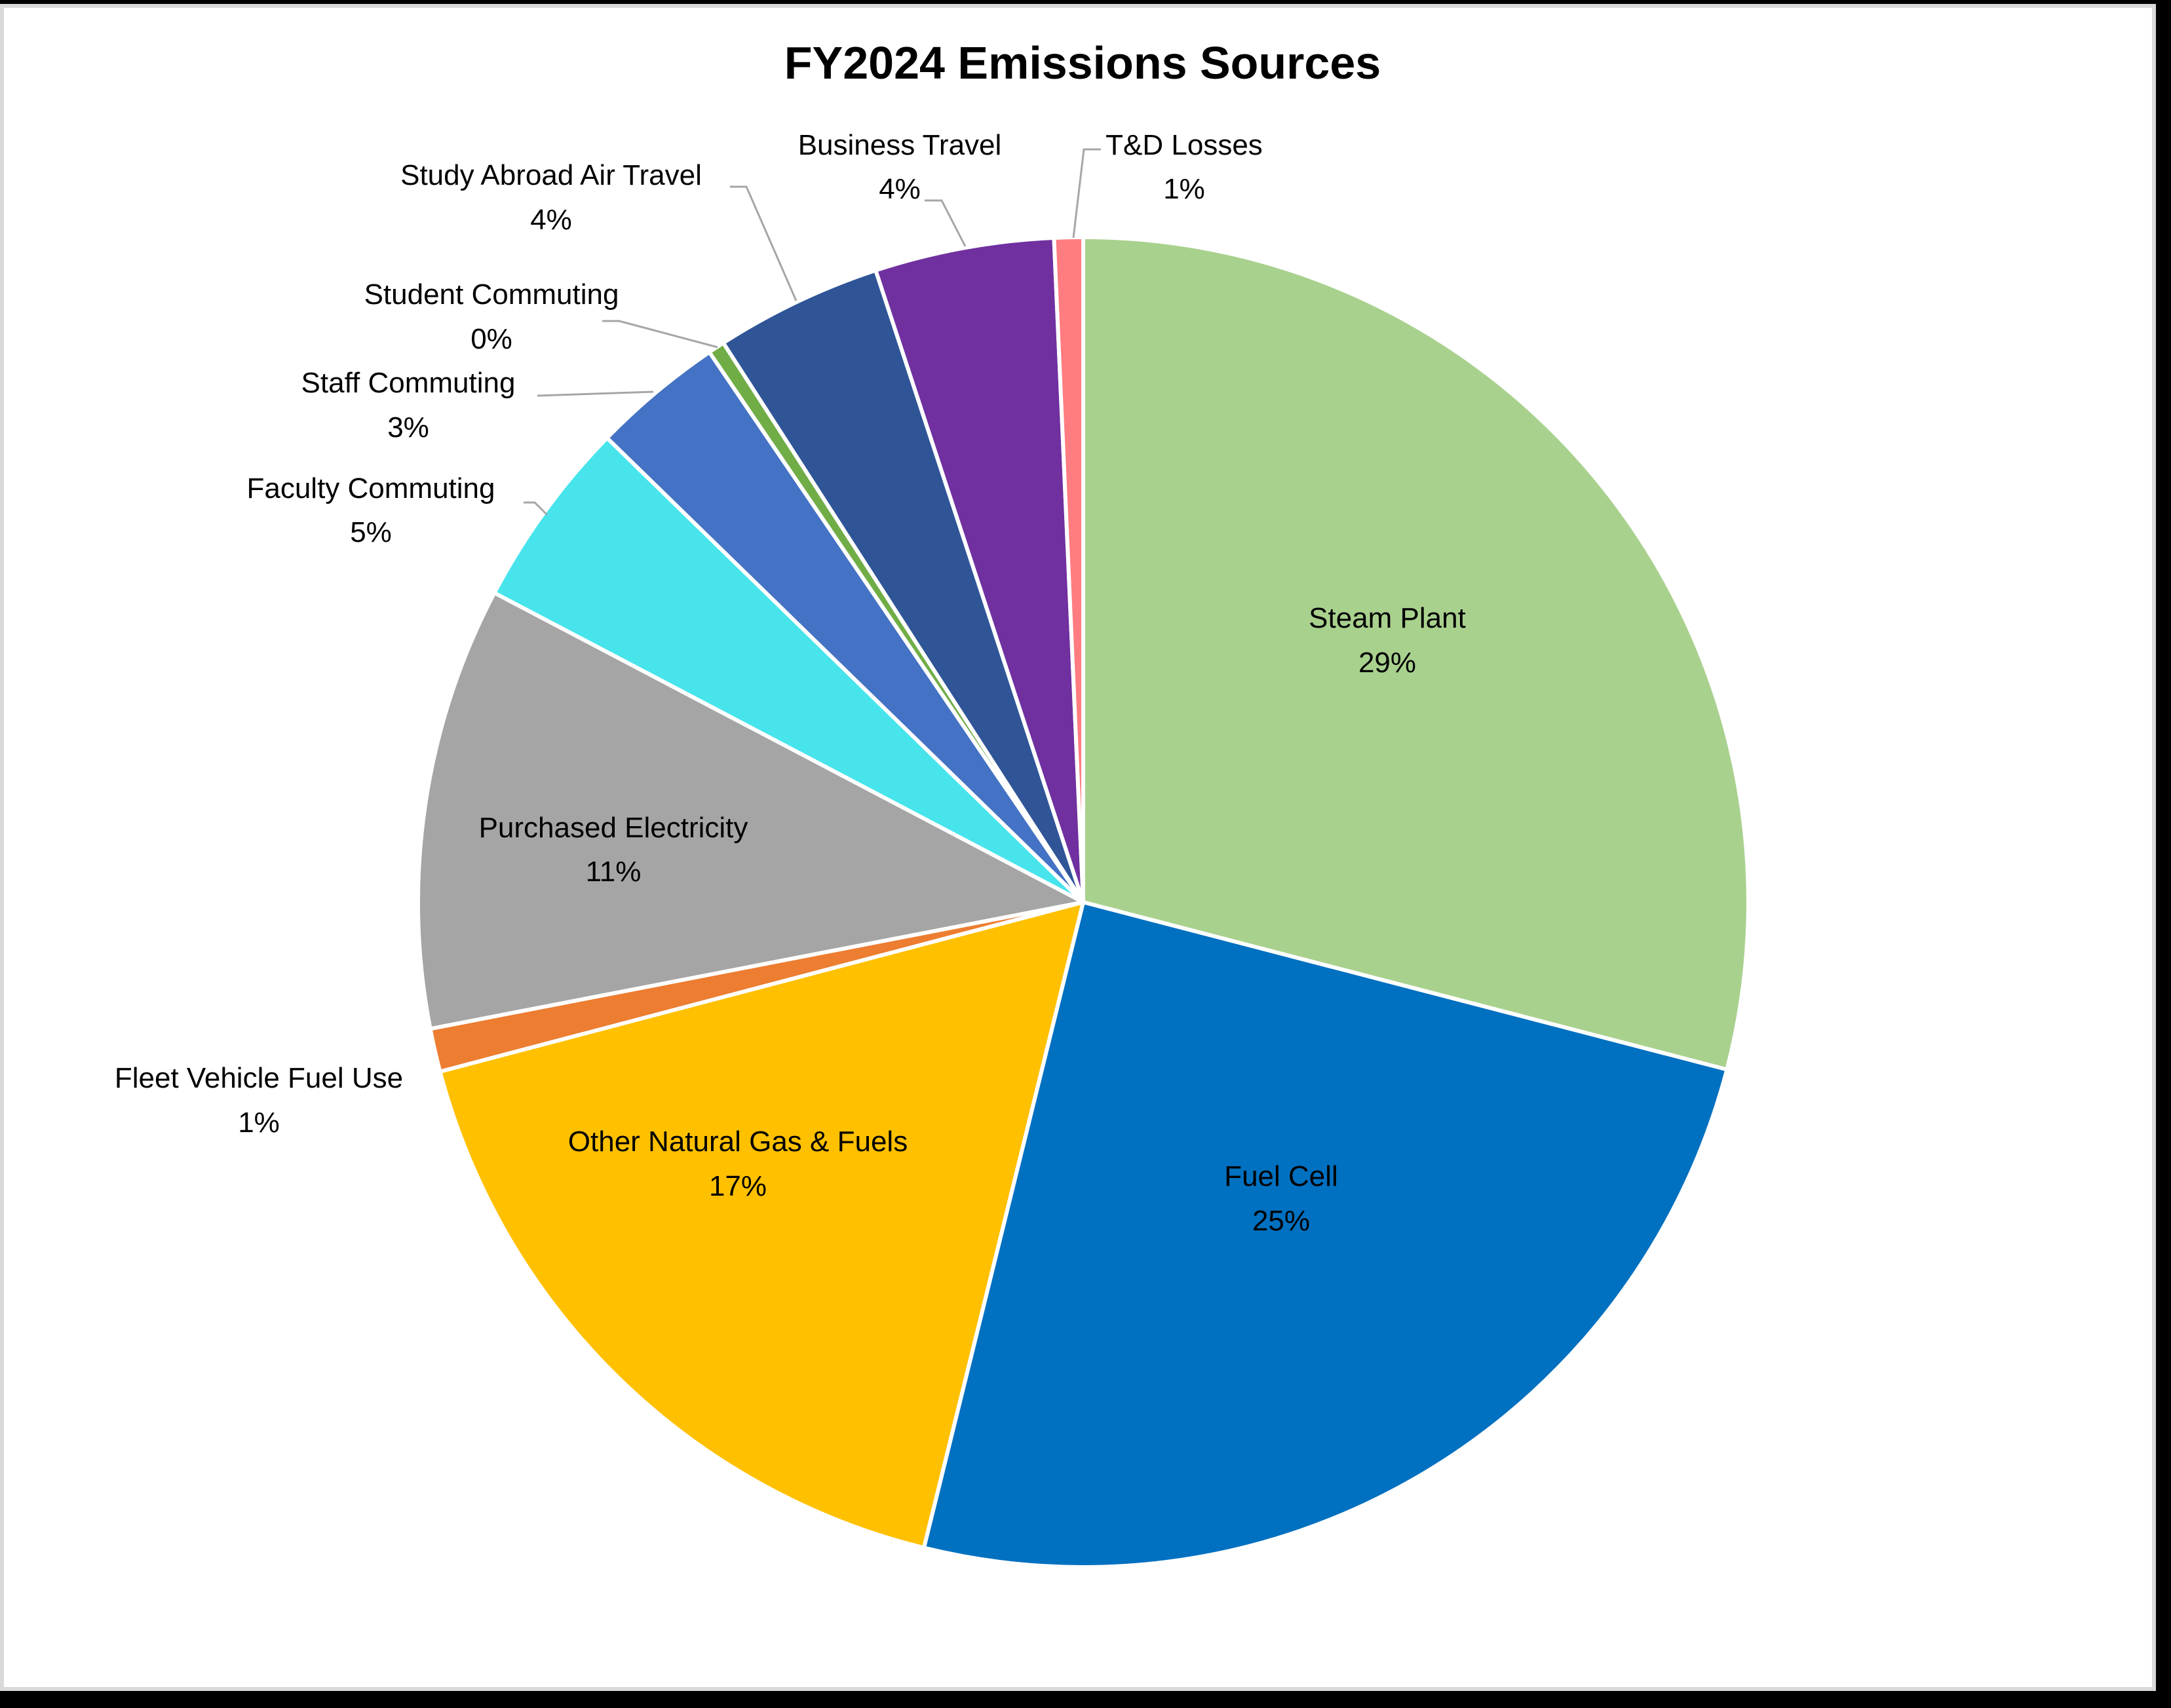 The width and height of the screenshot is (2171, 1708). Describe the element at coordinates (370, 488) in the screenshot. I see `label-name: Faculty Commuting` at that location.